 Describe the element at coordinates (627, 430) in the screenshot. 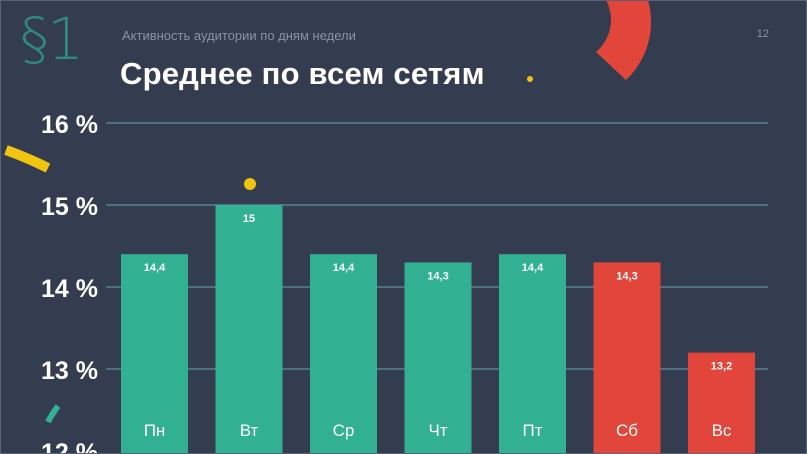

I see `category-label: Сб` at that location.